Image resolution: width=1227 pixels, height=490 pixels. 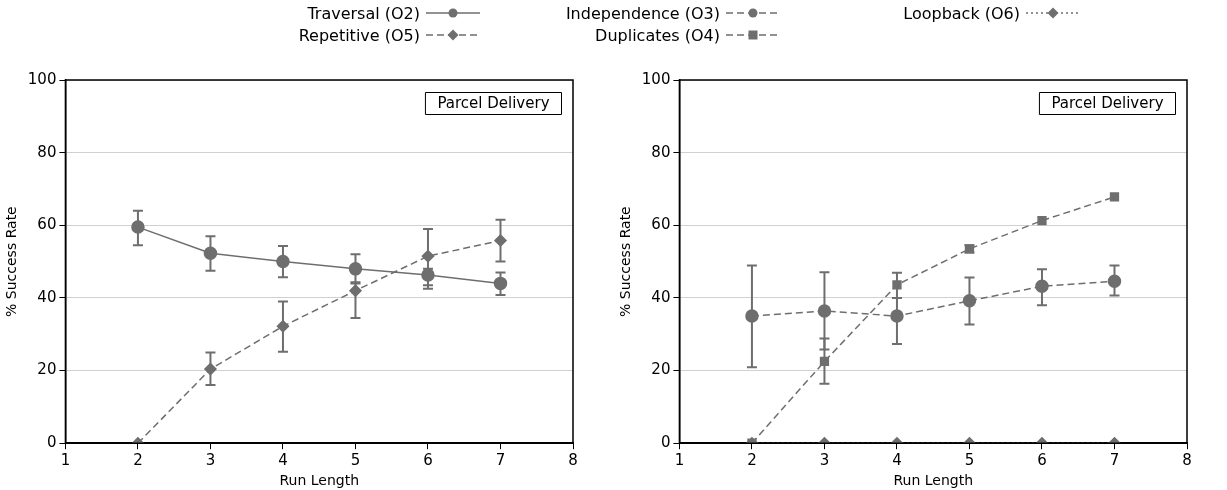 What do you see at coordinates (363, 13) in the screenshot?
I see `legend-label: Traversal (O2)` at bounding box center [363, 13].